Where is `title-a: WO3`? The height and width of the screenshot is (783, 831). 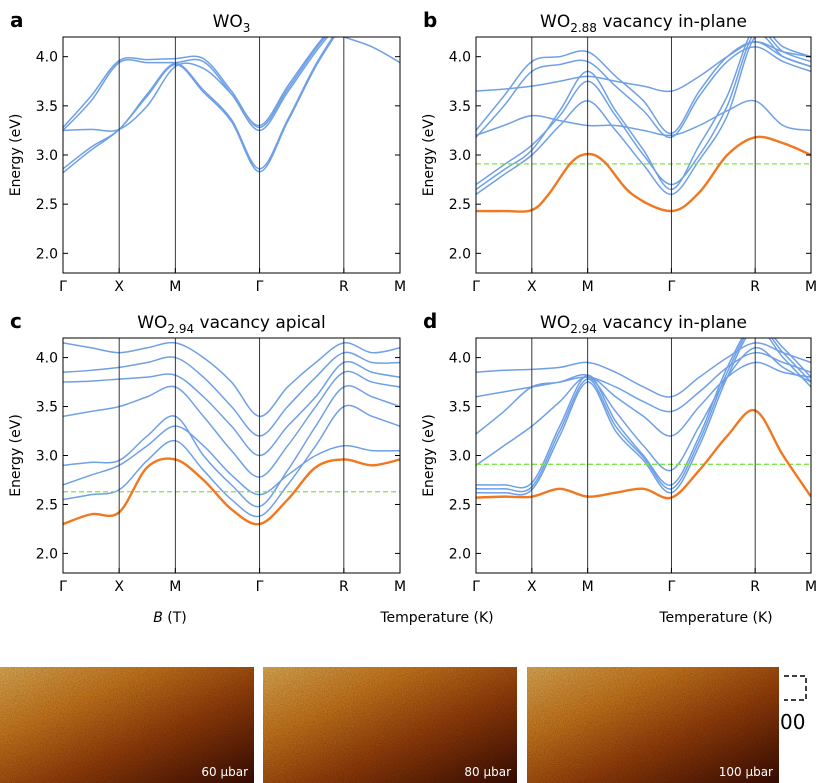 title-a: WO3 is located at coordinates (232, 23).